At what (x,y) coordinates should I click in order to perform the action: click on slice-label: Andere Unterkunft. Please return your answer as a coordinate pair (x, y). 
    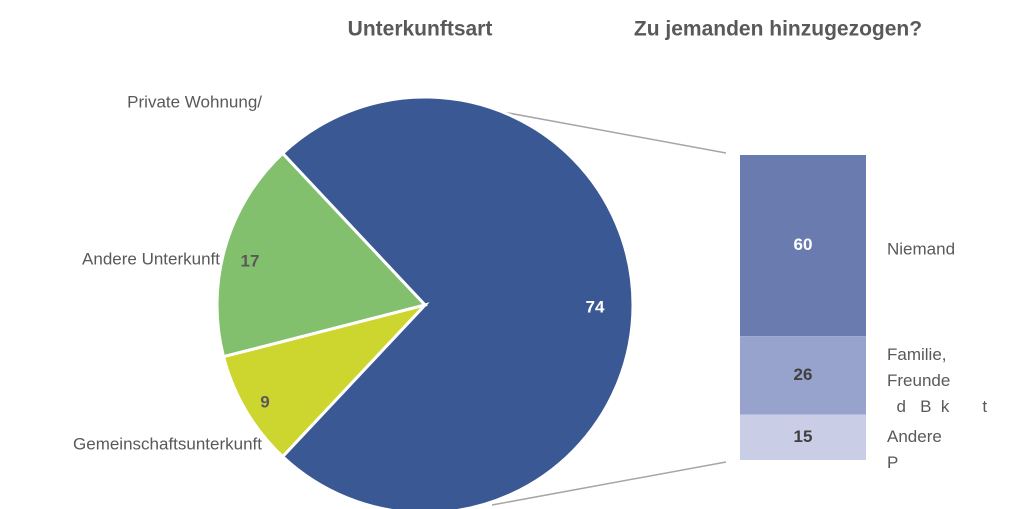
    Looking at the image, I should click on (151, 258).